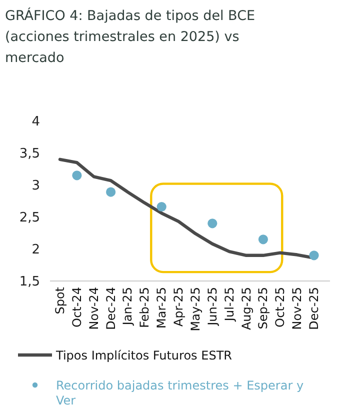 The height and width of the screenshot is (411, 349). What do you see at coordinates (195, 309) in the screenshot?
I see `x-tick-label: May-25` at bounding box center [195, 309].